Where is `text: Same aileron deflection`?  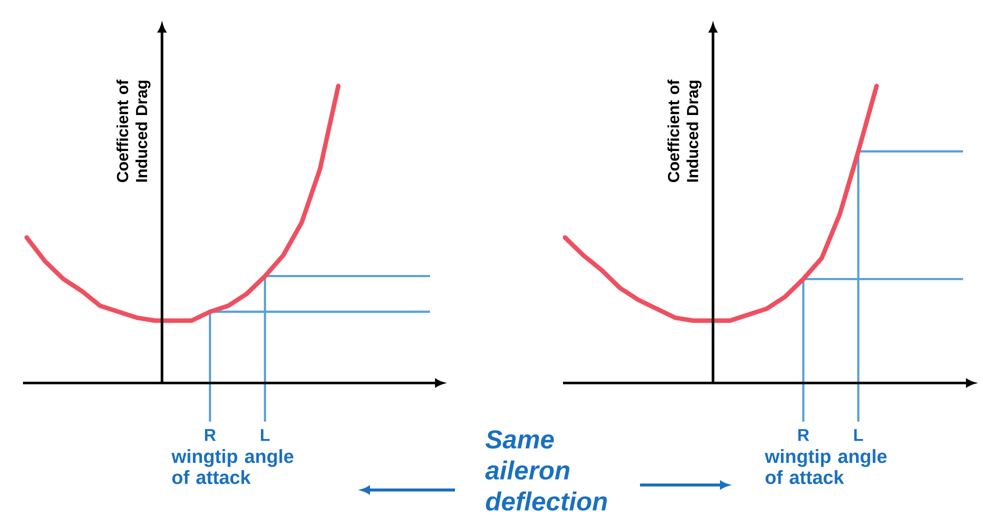
text: Same aileron deflection is located at coordinates (546, 470).